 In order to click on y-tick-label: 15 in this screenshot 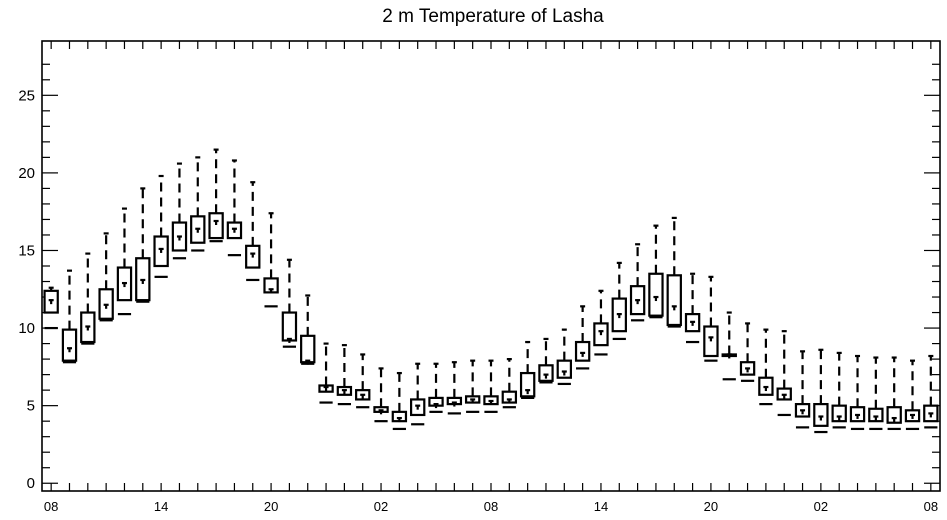, I will do `click(26, 250)`.